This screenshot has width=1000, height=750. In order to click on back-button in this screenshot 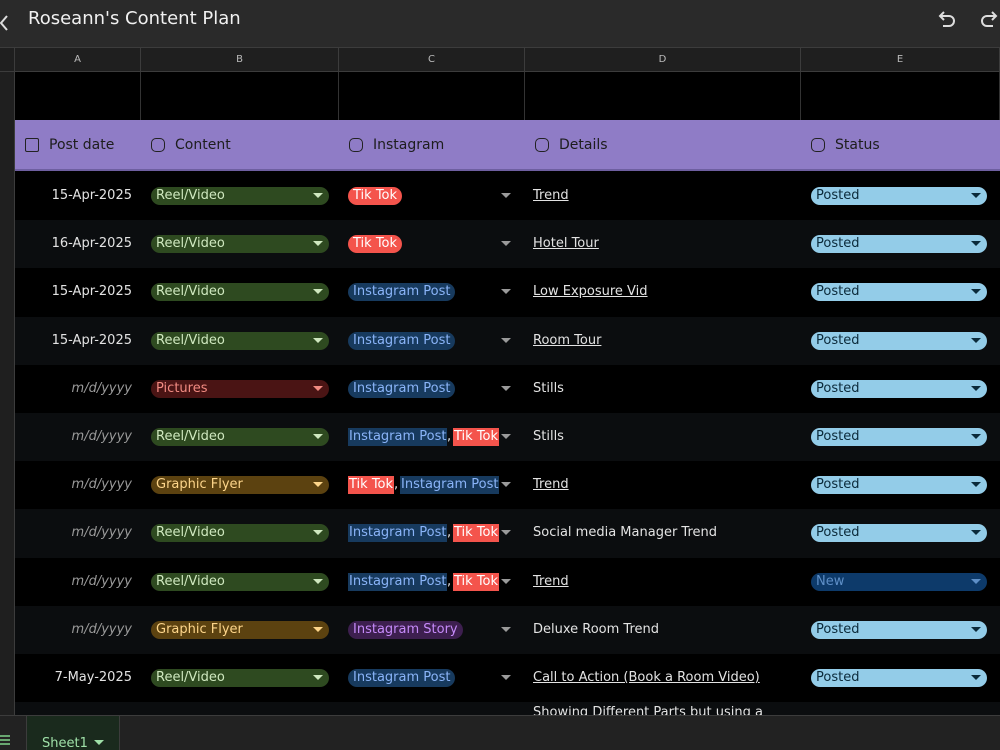, I will do `click(5, 23)`.